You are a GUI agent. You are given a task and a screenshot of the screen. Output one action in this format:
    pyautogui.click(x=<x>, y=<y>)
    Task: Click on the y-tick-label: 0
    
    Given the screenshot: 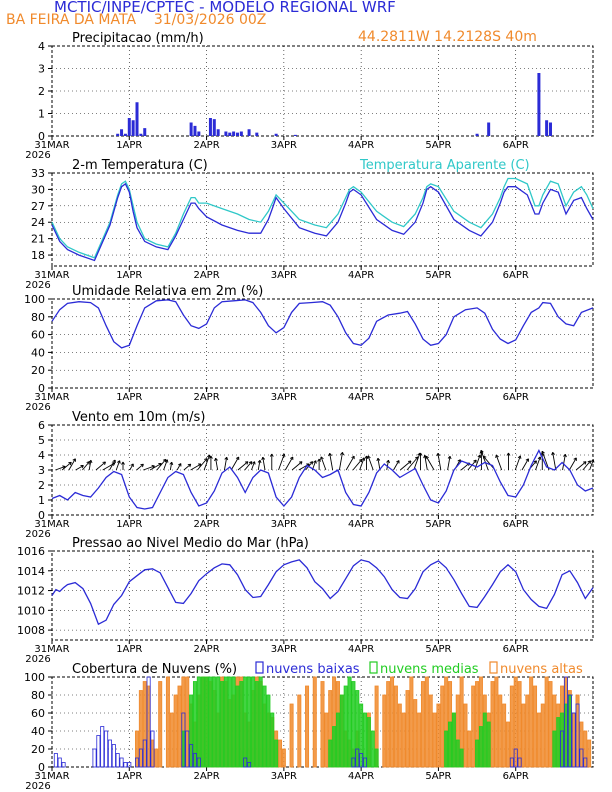 What is the action you would take?
    pyautogui.click(x=41, y=388)
    